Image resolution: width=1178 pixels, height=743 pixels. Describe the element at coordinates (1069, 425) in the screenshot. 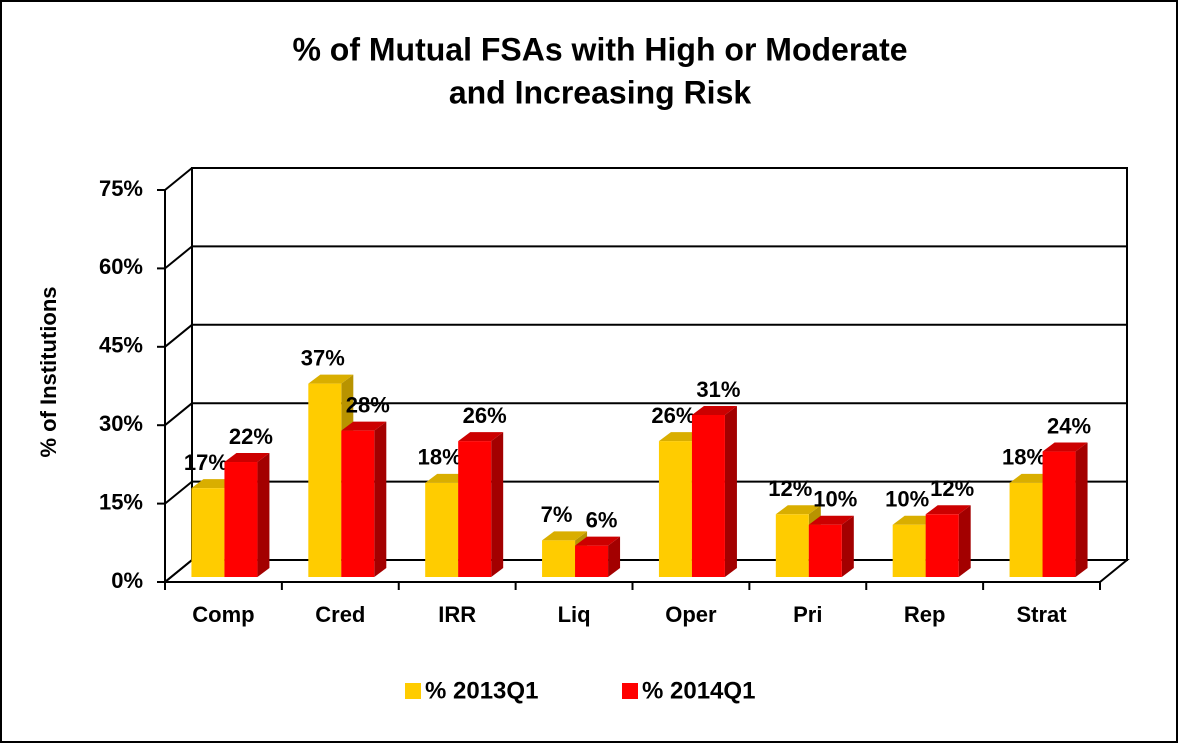

I see `data-label: 24%` at that location.